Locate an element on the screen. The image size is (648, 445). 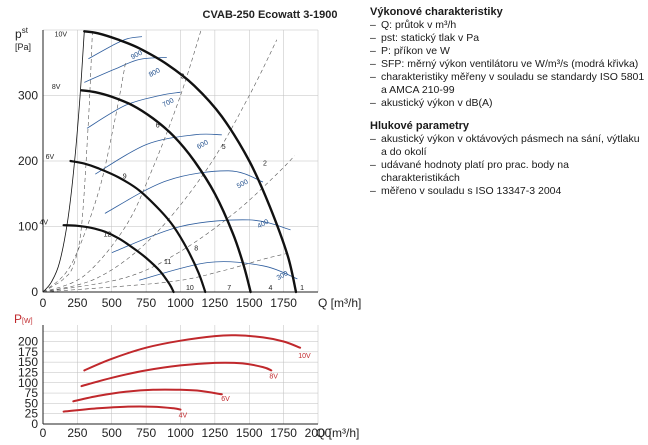
sfp-label: 900 is located at coordinates (137, 56).